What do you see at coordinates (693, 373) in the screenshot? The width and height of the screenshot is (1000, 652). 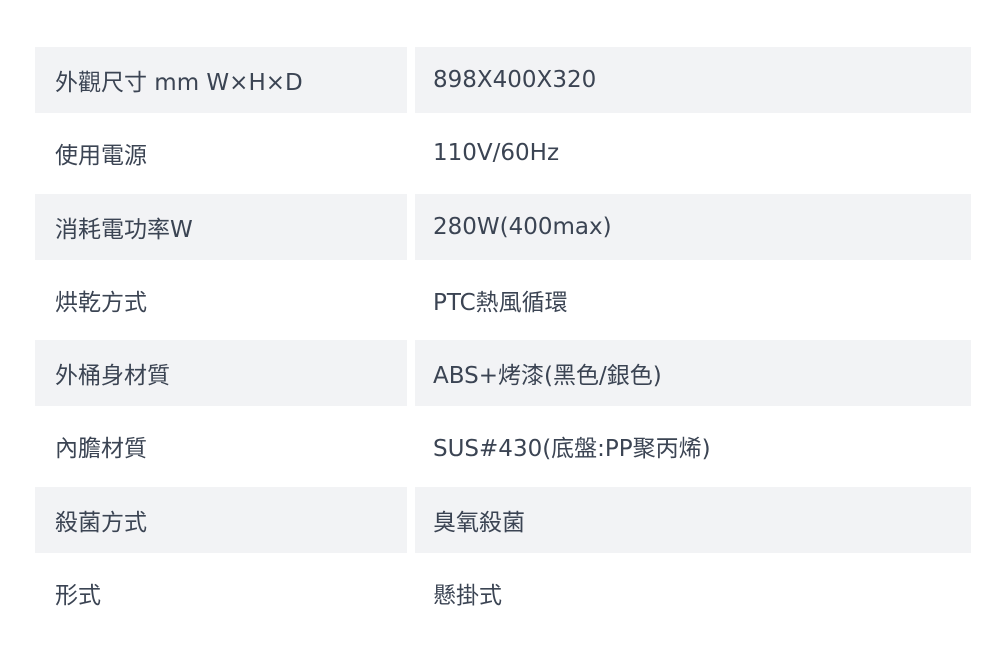 I see `spec-value: ABS+烤漆(黑色/銀色)` at bounding box center [693, 373].